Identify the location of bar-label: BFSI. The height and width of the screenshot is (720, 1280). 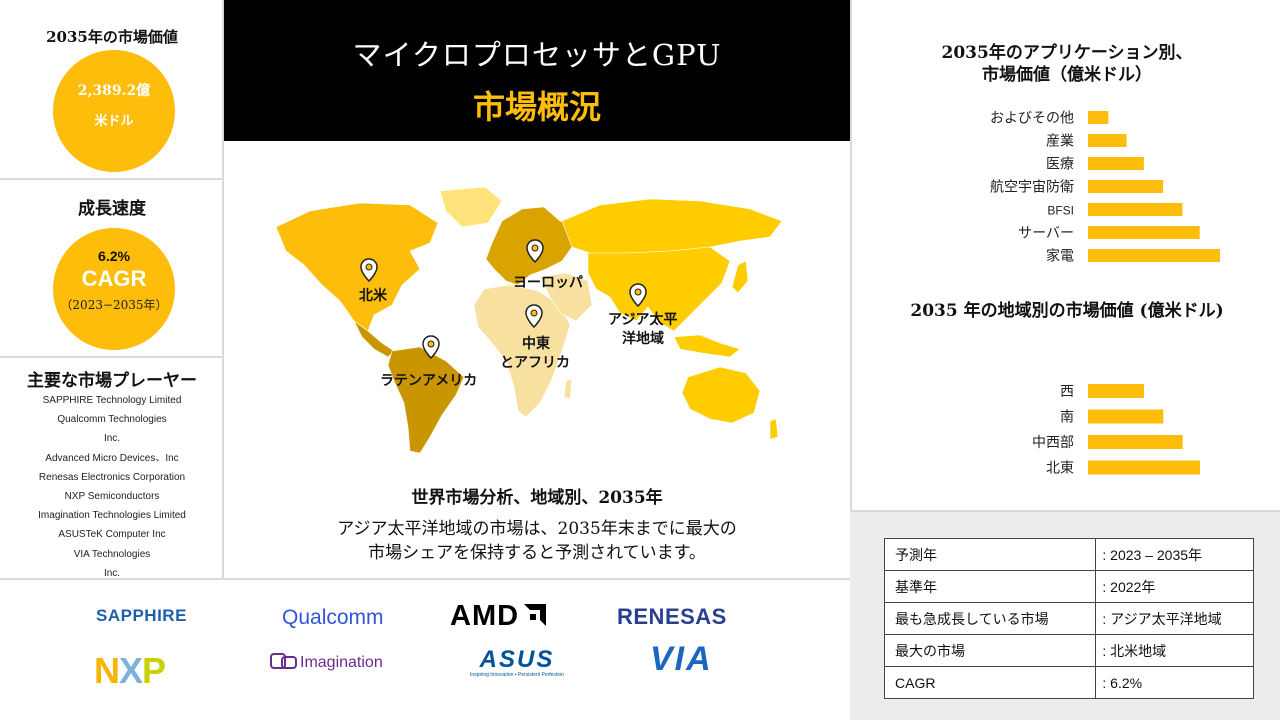
(1060, 211).